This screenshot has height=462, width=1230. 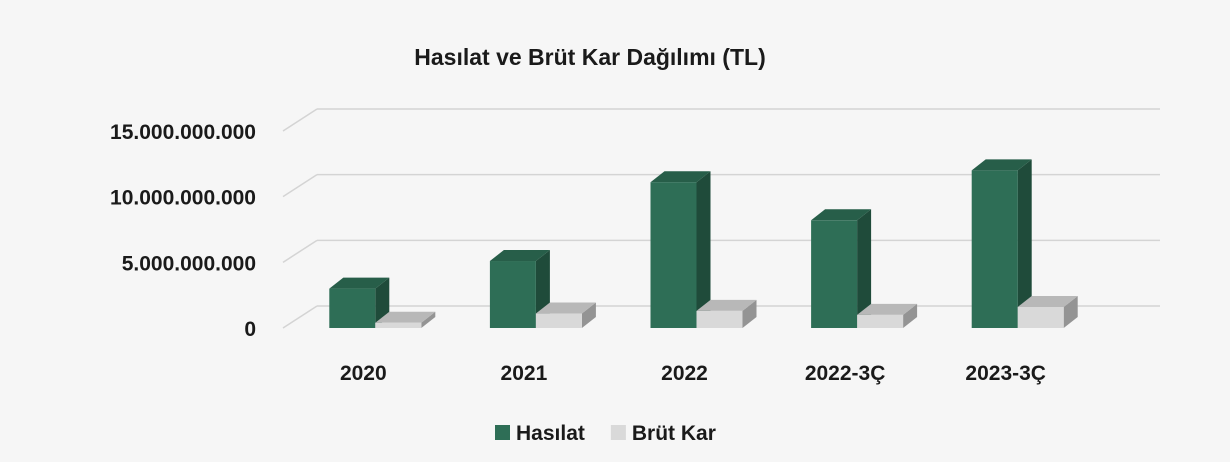 What do you see at coordinates (524, 373) in the screenshot?
I see `x-tick-label: 2021` at bounding box center [524, 373].